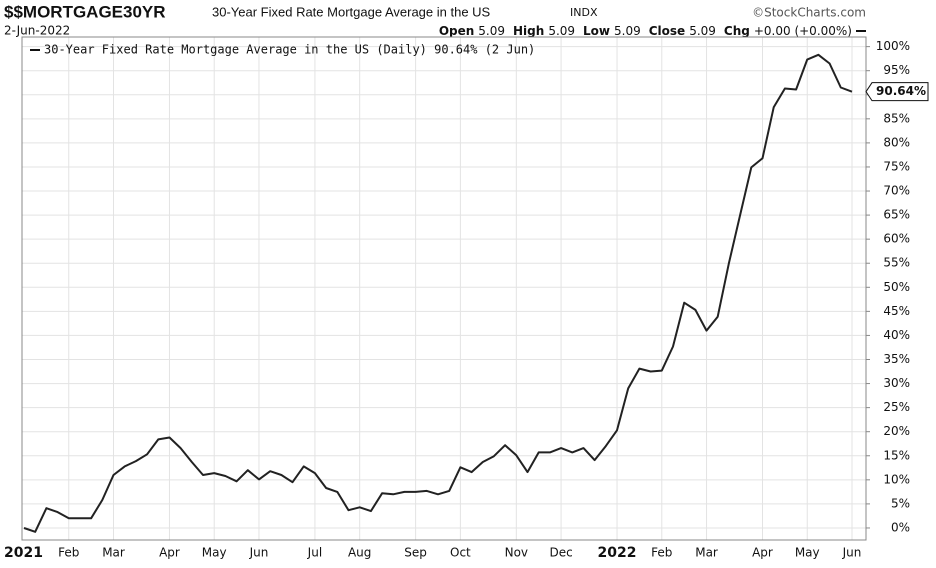  I want to click on y-tick-label: 15%, so click(896, 455).